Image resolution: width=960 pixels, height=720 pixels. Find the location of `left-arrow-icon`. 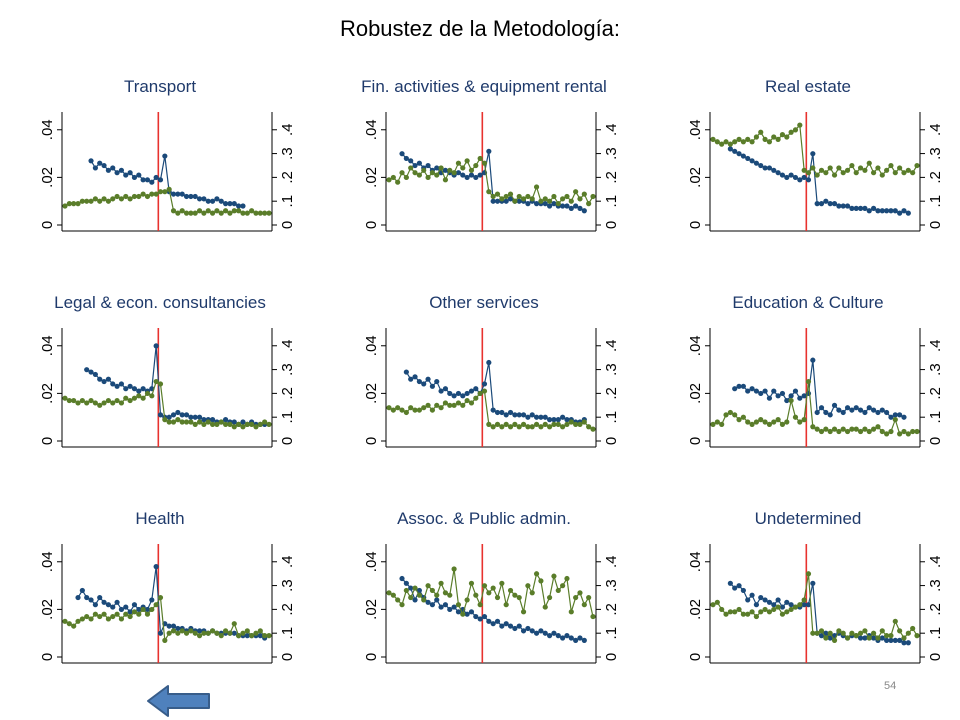

left-arrow-icon is located at coordinates (179, 701).